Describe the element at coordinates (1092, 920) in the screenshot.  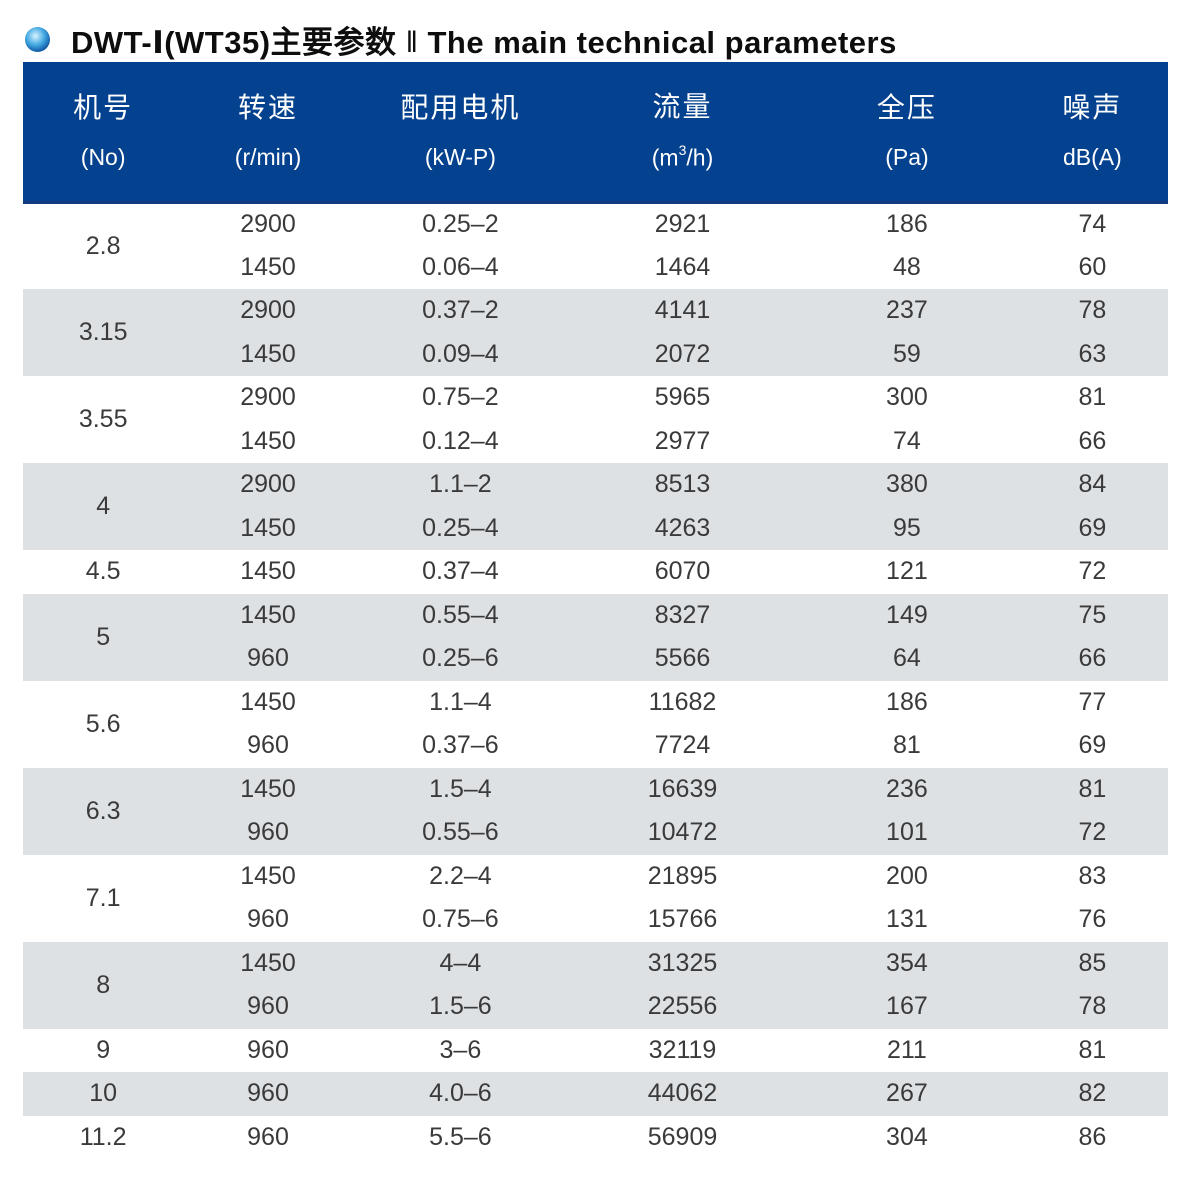
I see `noise-cell: 76` at that location.